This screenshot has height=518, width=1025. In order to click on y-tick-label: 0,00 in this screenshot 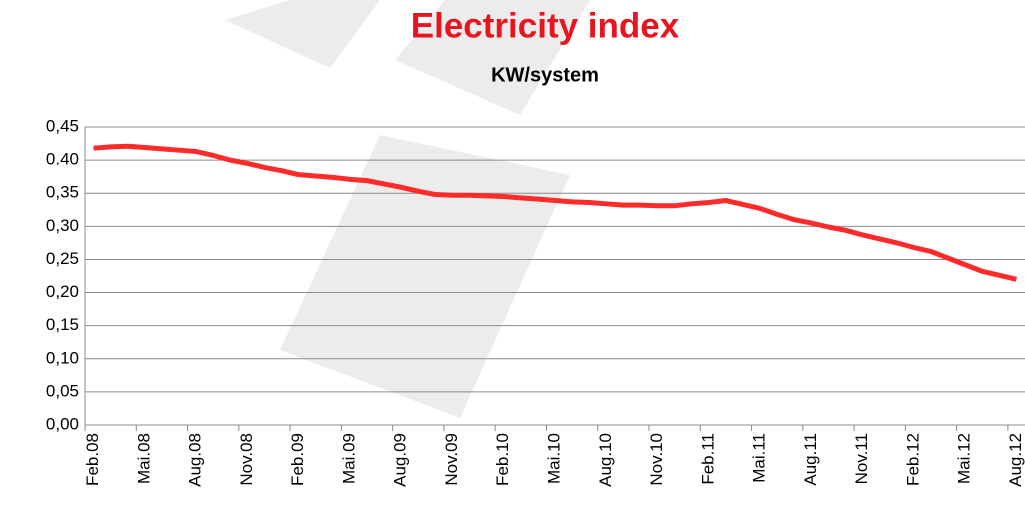, I will do `click(62, 423)`.